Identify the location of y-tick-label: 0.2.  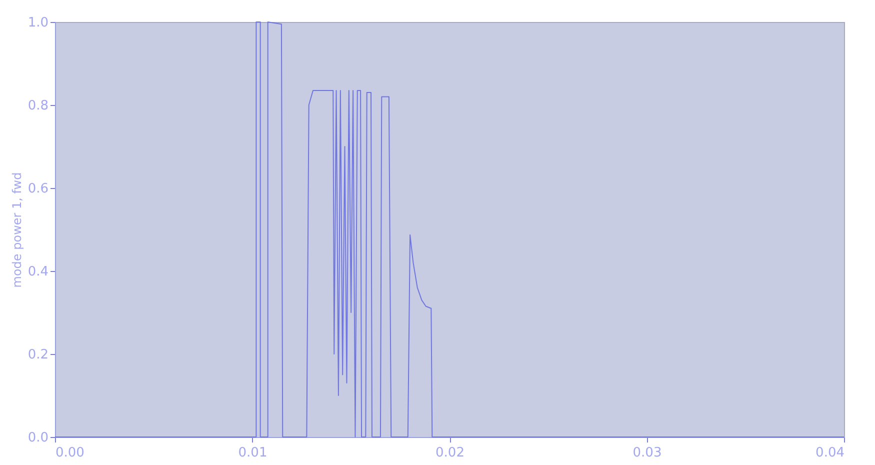
(38, 355).